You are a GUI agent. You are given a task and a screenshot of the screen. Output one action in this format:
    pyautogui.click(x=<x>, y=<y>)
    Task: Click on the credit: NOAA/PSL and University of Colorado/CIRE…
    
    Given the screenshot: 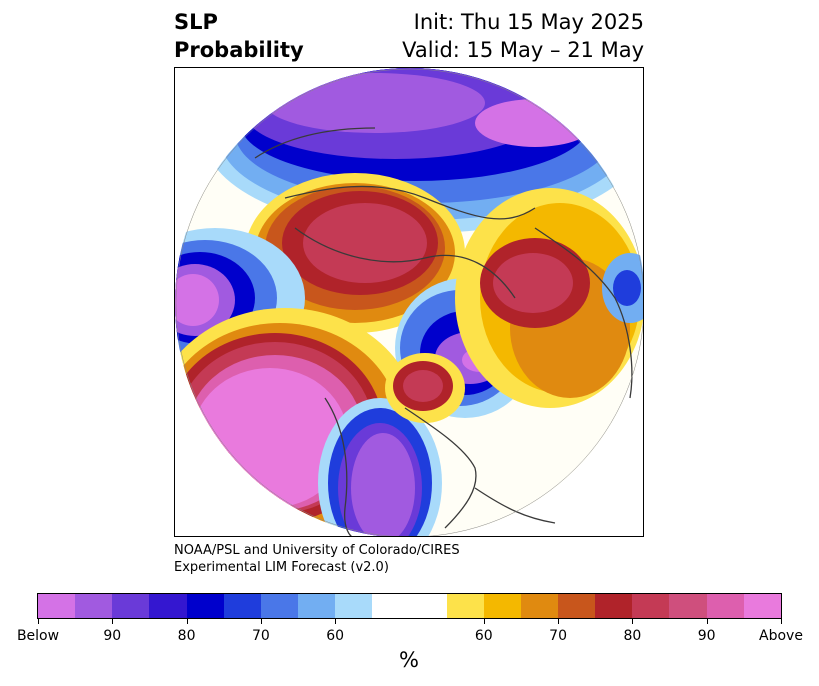 What is the action you would take?
    pyautogui.click(x=317, y=559)
    